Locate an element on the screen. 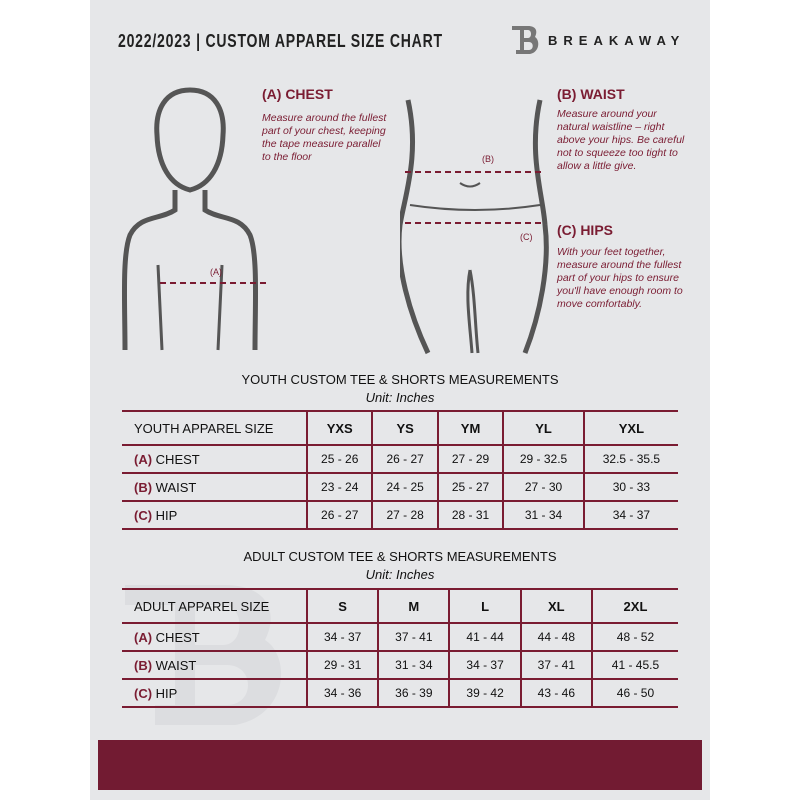 The image size is (800, 800). waist-marker: (B) is located at coordinates (488, 159).